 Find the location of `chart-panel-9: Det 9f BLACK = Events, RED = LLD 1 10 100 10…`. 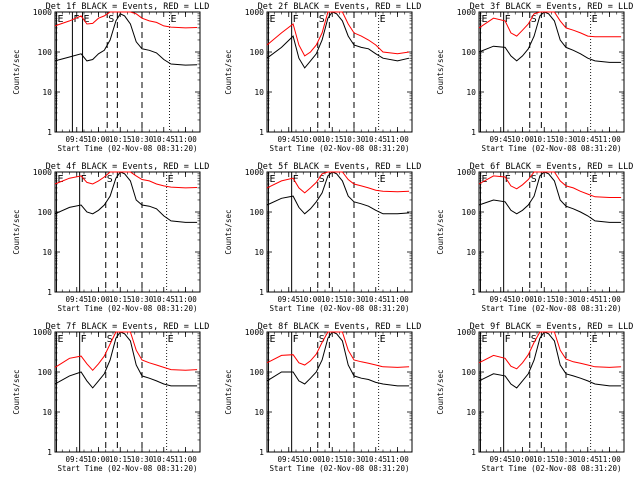

chart-panel-9: Det 9f BLACK = Events, RED = LLD 1 10 100 10… is located at coordinates (534, 397).